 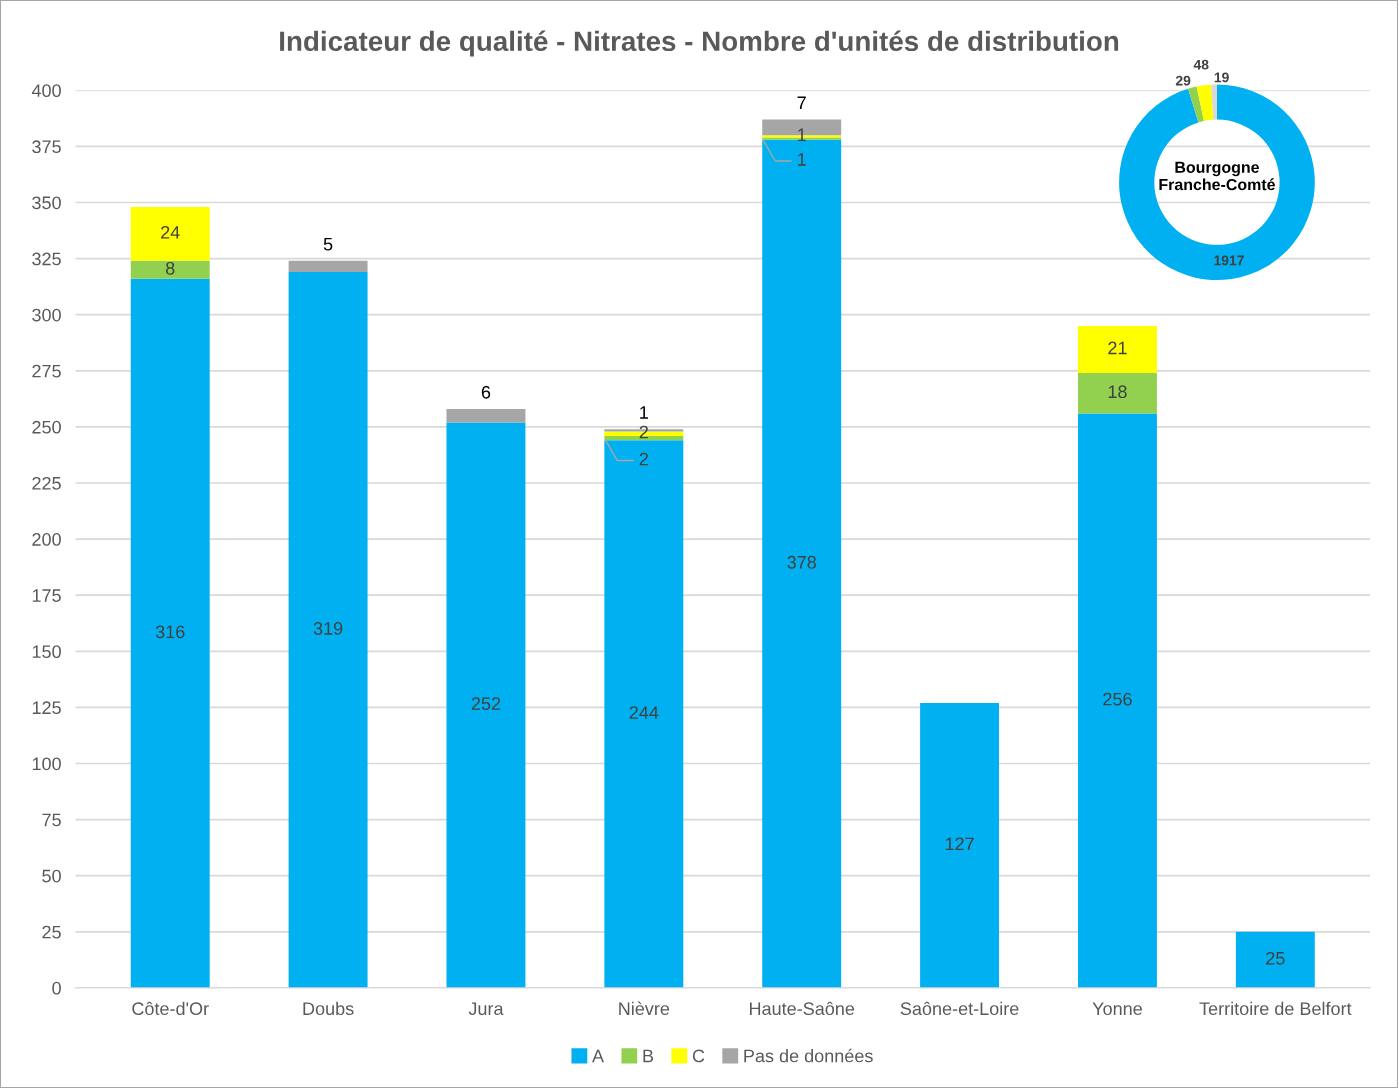 I want to click on data-label: 256, so click(x=1117, y=699).